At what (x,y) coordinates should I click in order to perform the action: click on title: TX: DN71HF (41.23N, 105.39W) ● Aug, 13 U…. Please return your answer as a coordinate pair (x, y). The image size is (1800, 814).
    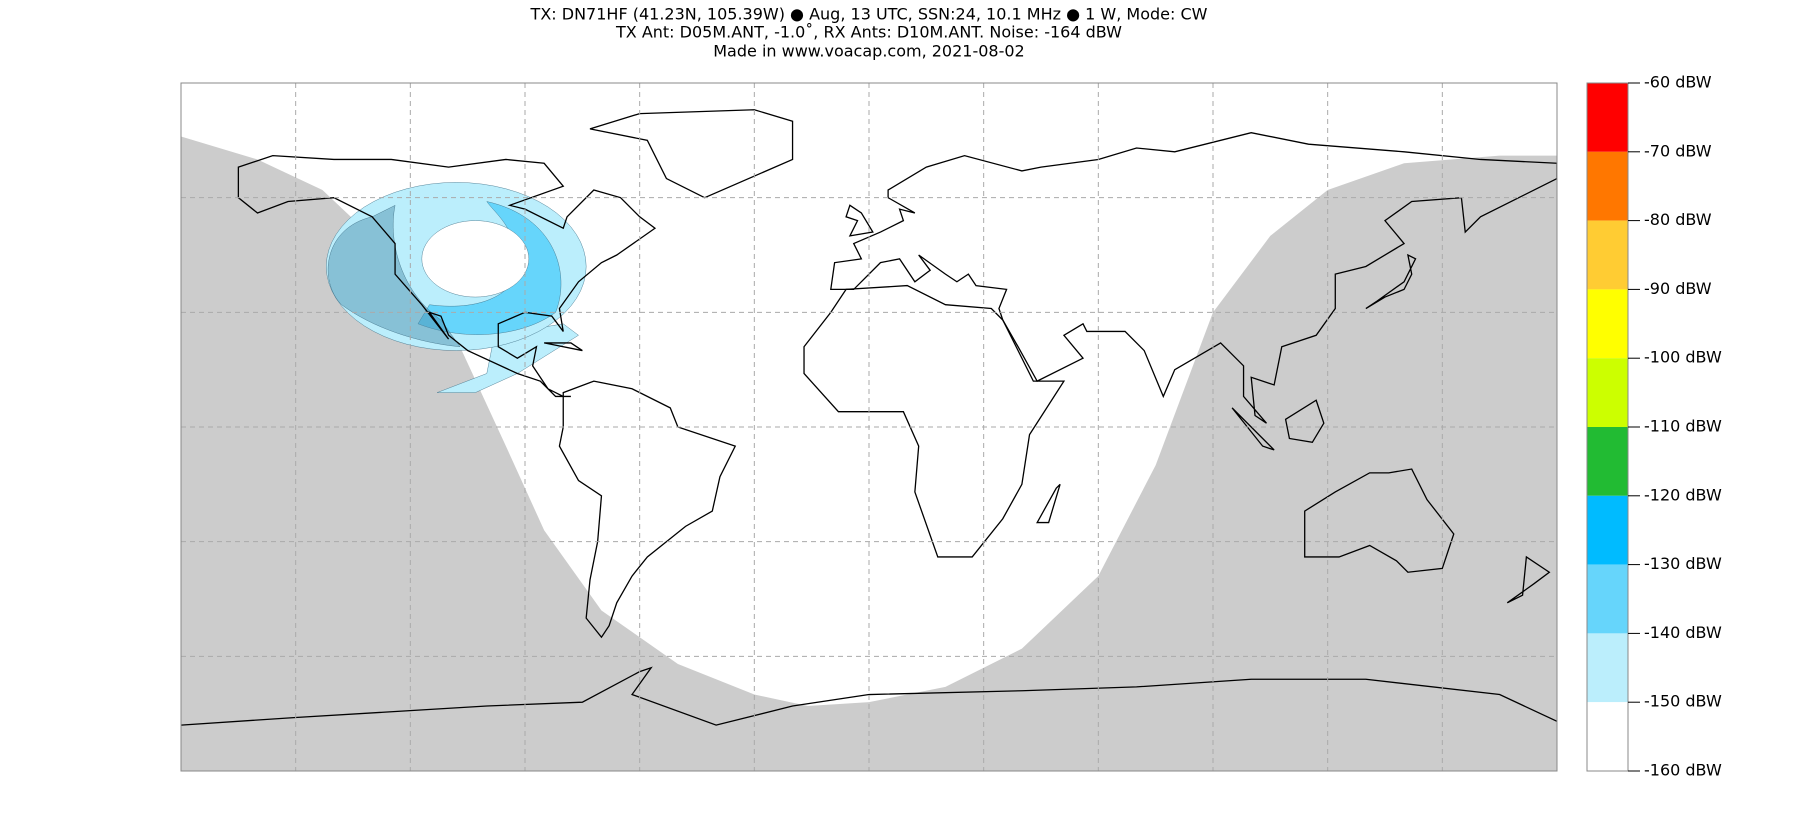
    Looking at the image, I should click on (869, 33).